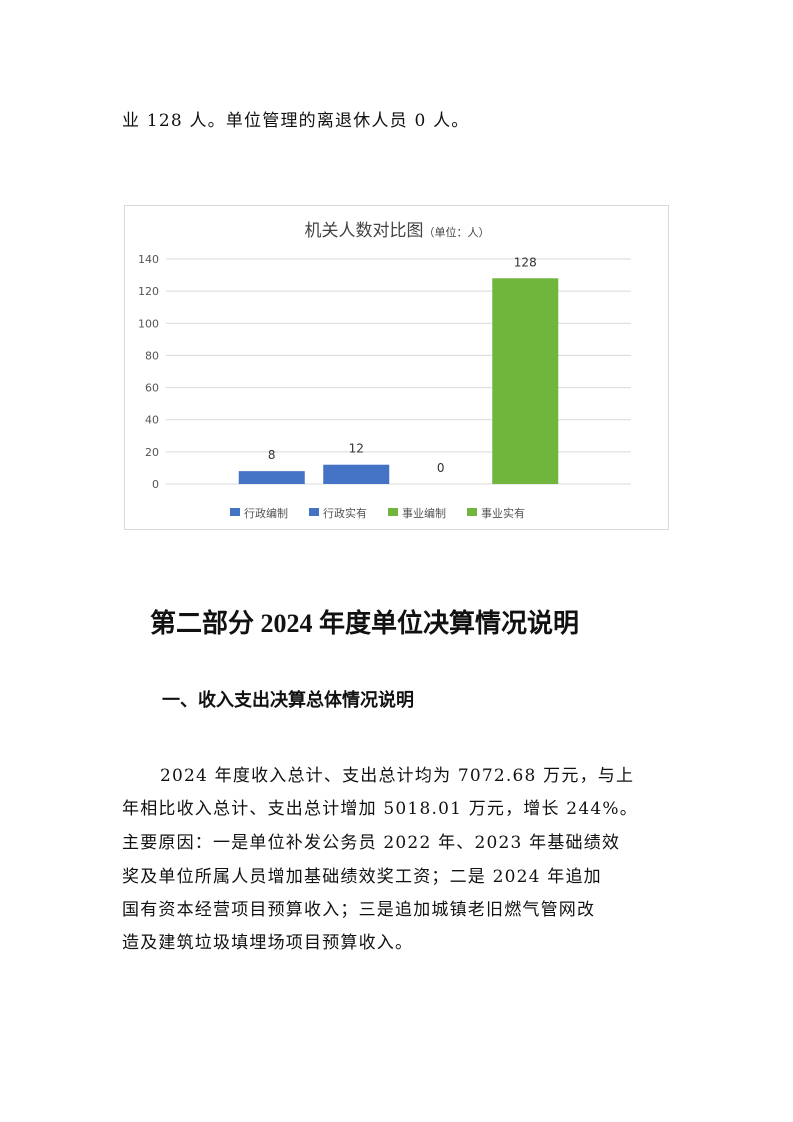 This screenshot has width=793, height=1122. I want to click on data-label: 128, so click(525, 262).